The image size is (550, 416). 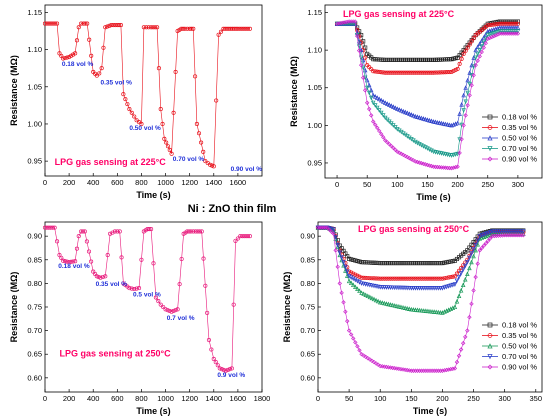 What do you see at coordinates (314, 12) in the screenshot?
I see `y-tick-label: 1.15` at bounding box center [314, 12].